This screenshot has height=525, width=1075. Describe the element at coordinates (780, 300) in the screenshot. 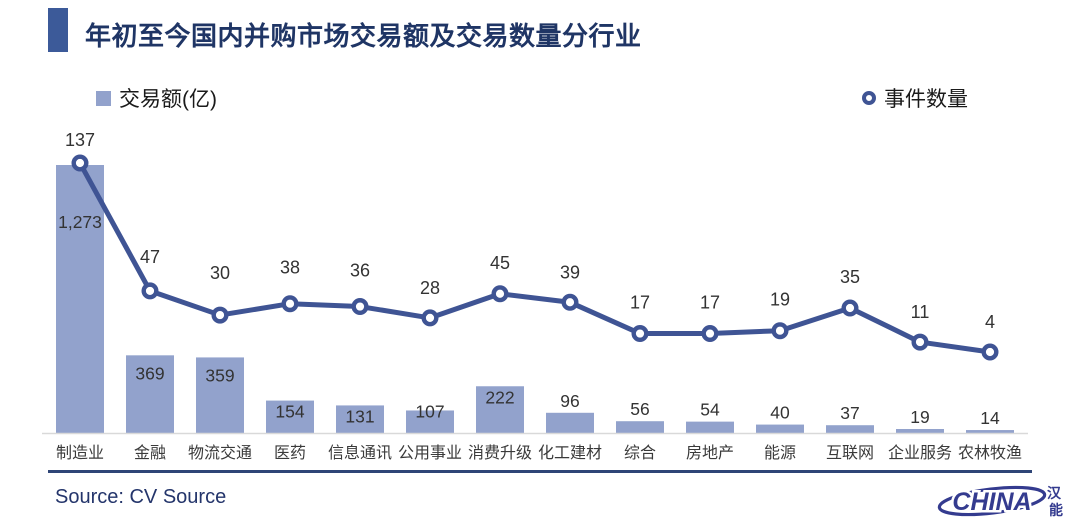

I see `line-value-label: 19` at that location.